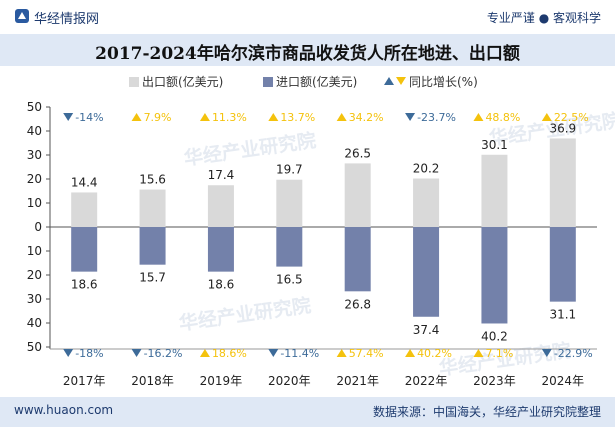  Describe the element at coordinates (89, 117) in the screenshot. I see `export-growth-label: -14%` at that location.